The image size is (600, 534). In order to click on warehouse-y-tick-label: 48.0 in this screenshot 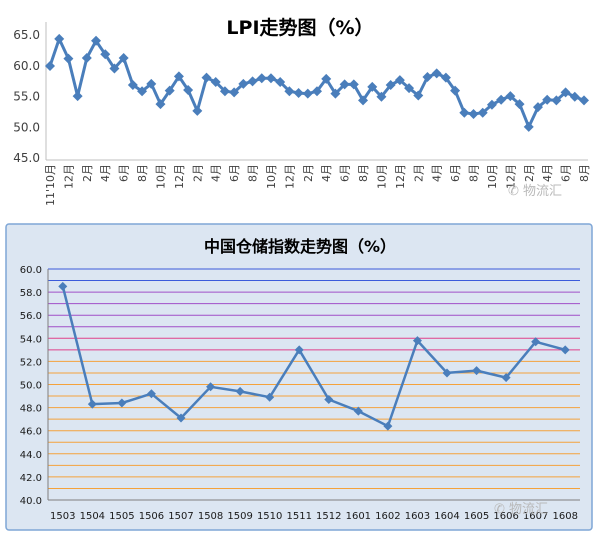, I will do `click(31, 409)`.